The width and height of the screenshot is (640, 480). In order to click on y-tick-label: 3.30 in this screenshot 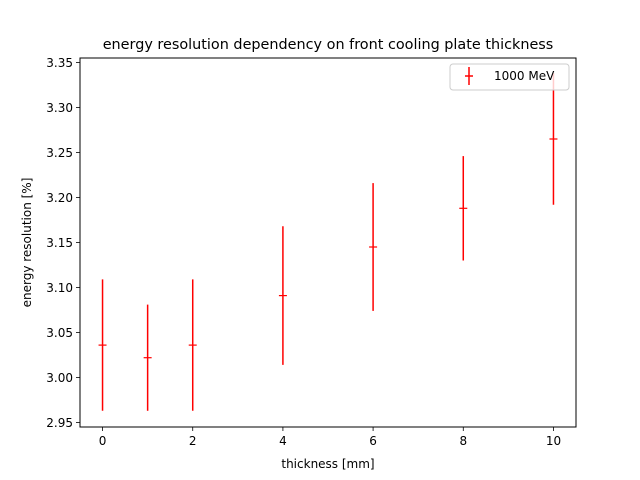, I will do `click(59, 108)`.